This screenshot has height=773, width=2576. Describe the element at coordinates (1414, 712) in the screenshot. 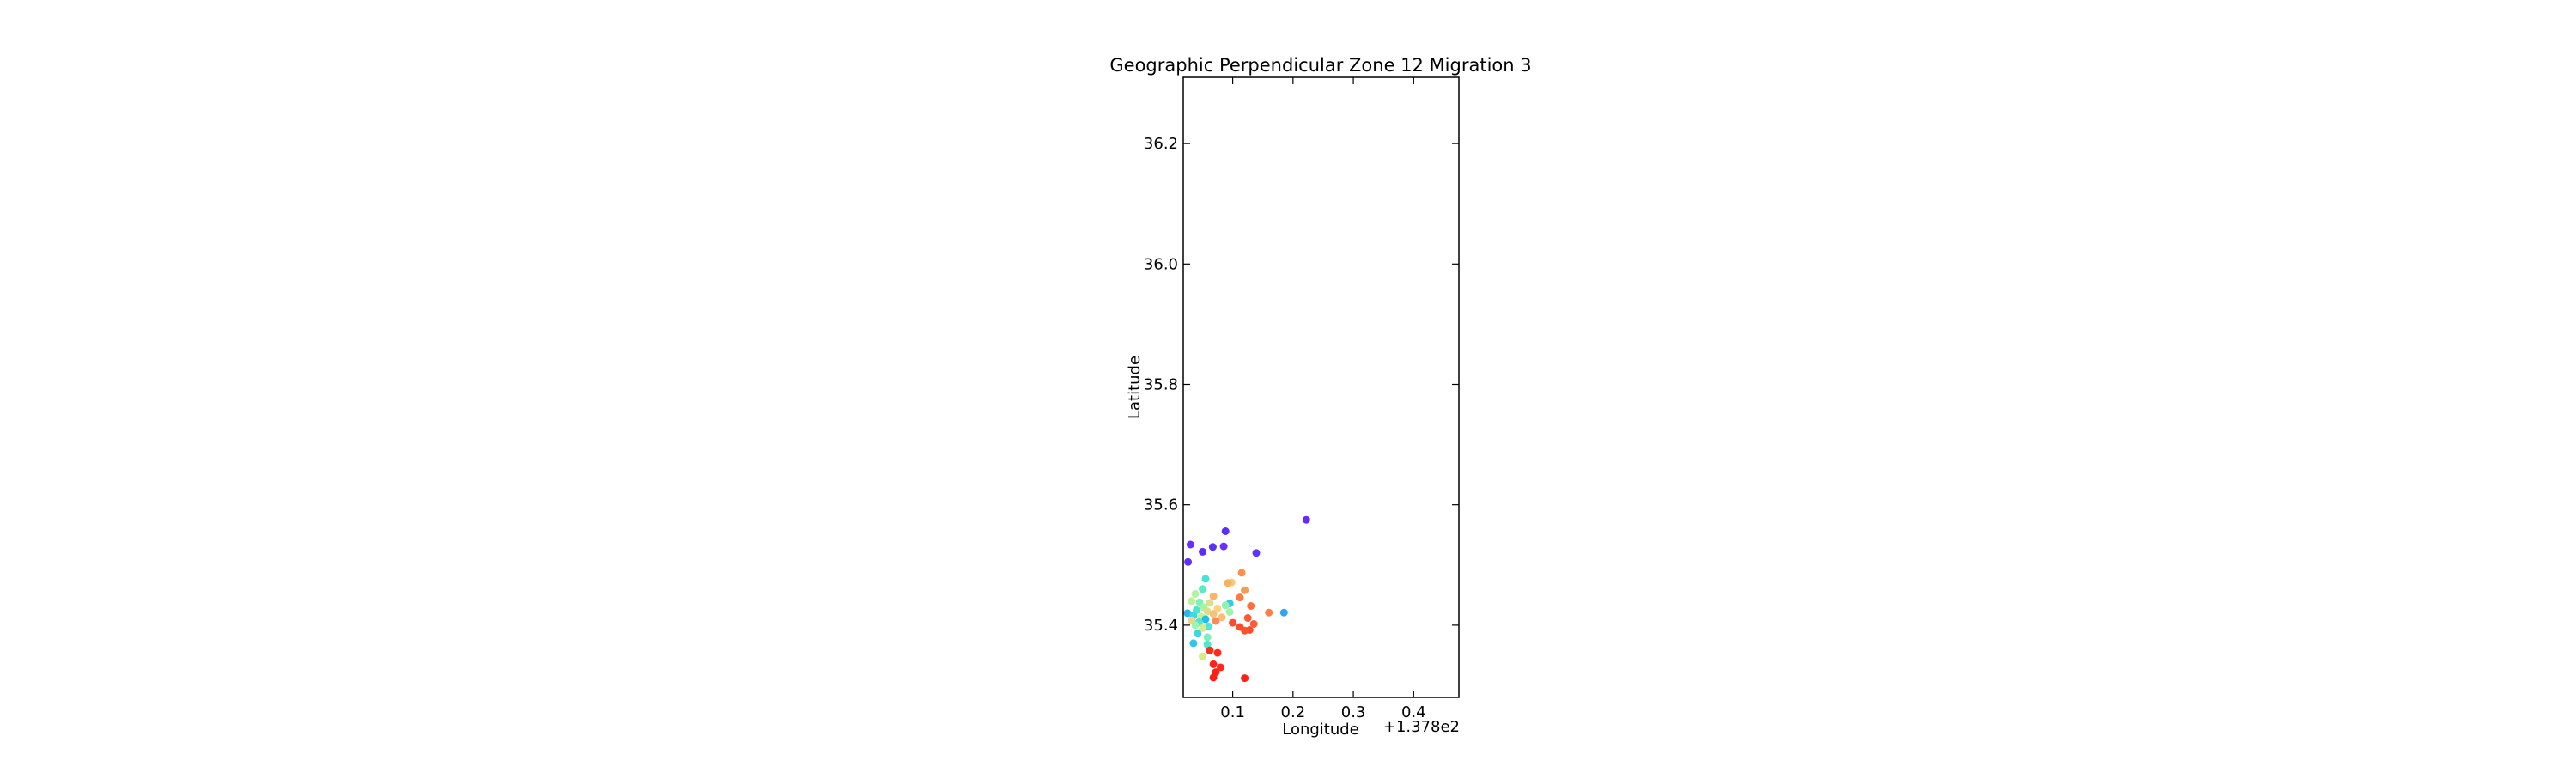

I see `x-tick-label: 0.4` at that location.